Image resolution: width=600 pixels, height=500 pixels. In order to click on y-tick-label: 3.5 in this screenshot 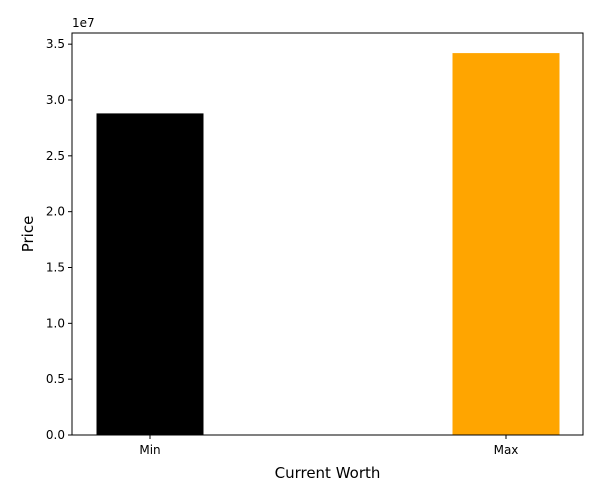, I will do `click(55, 44)`.